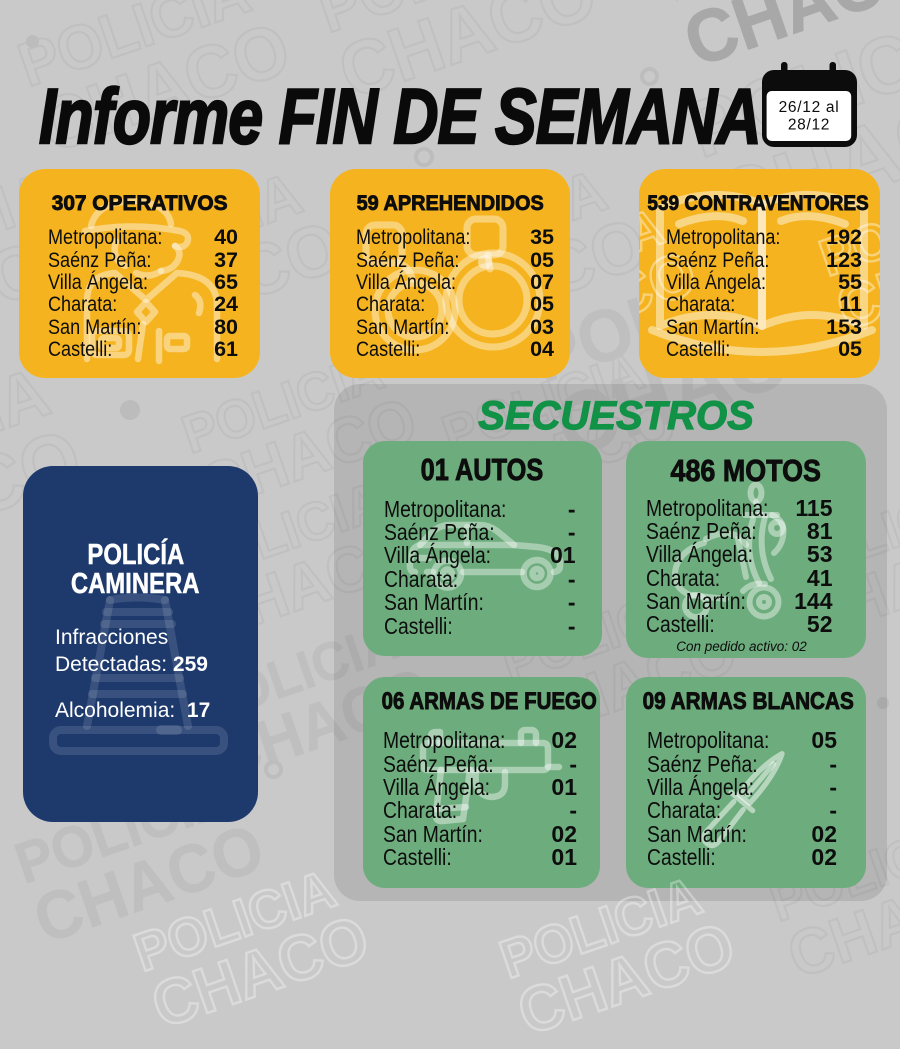 The height and width of the screenshot is (1049, 900). I want to click on svg-text: 26/12 al, so click(809, 107).